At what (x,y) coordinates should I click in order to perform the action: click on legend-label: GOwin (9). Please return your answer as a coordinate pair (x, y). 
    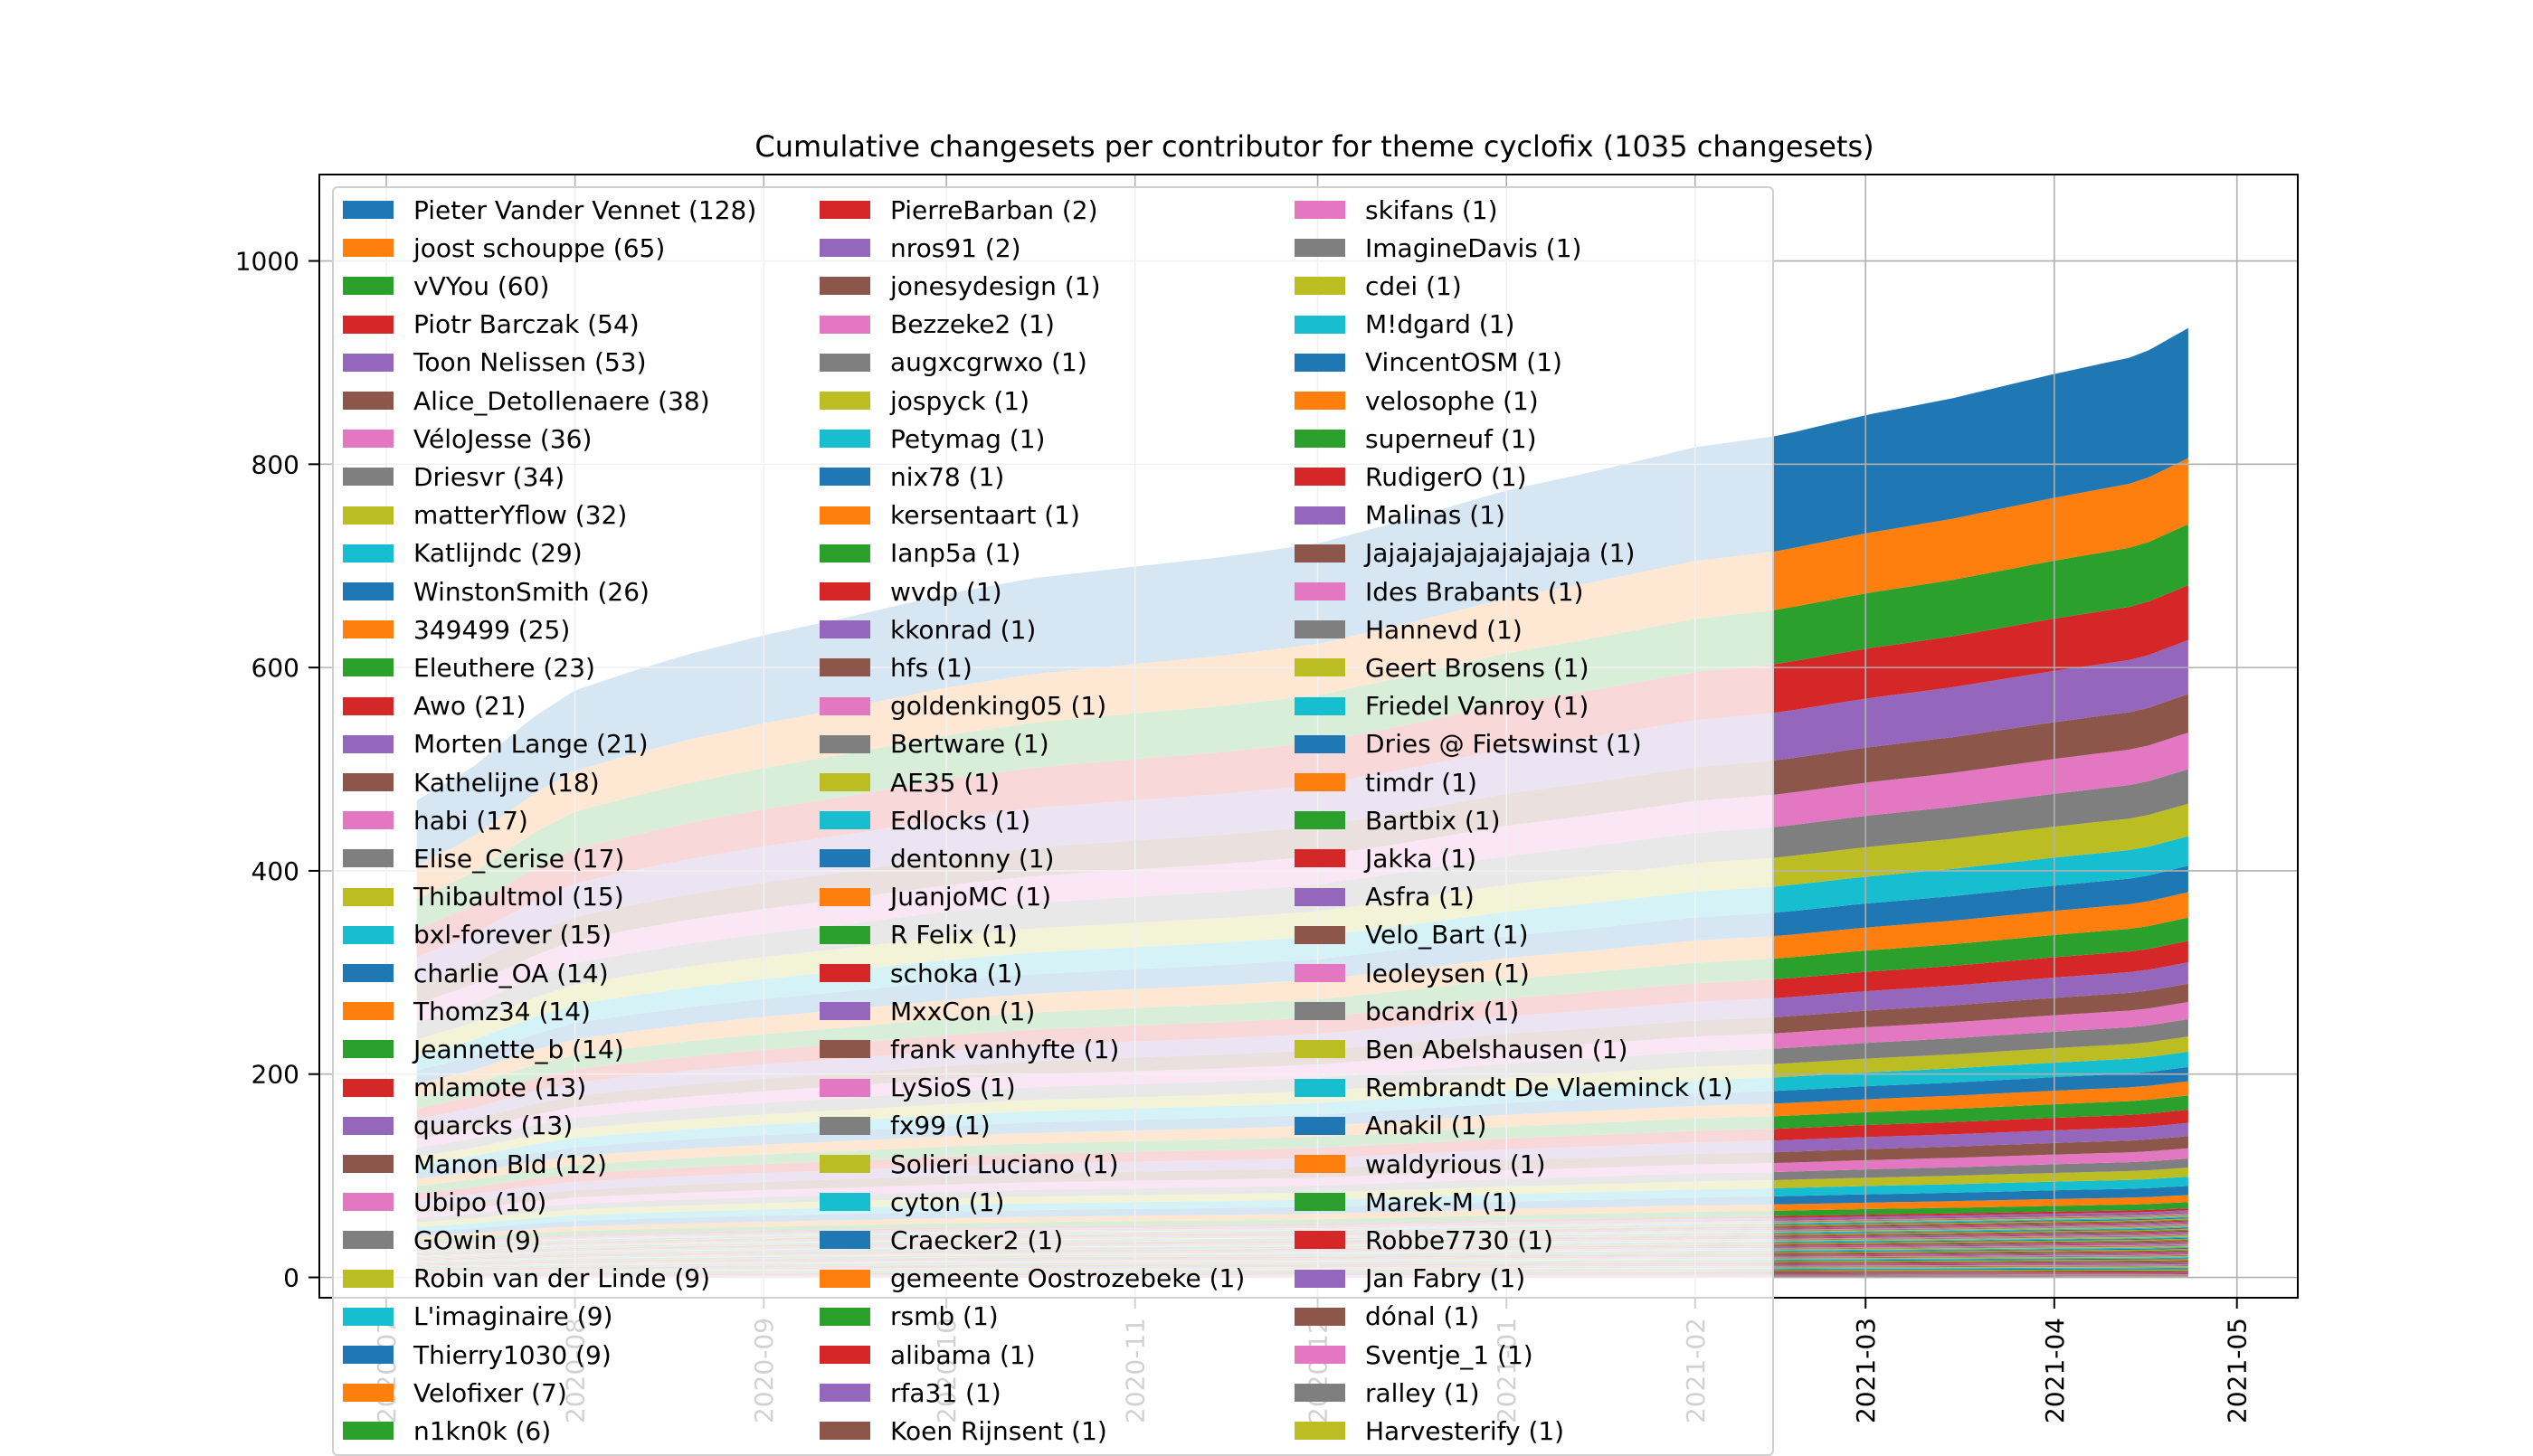
    Looking at the image, I should click on (477, 1239).